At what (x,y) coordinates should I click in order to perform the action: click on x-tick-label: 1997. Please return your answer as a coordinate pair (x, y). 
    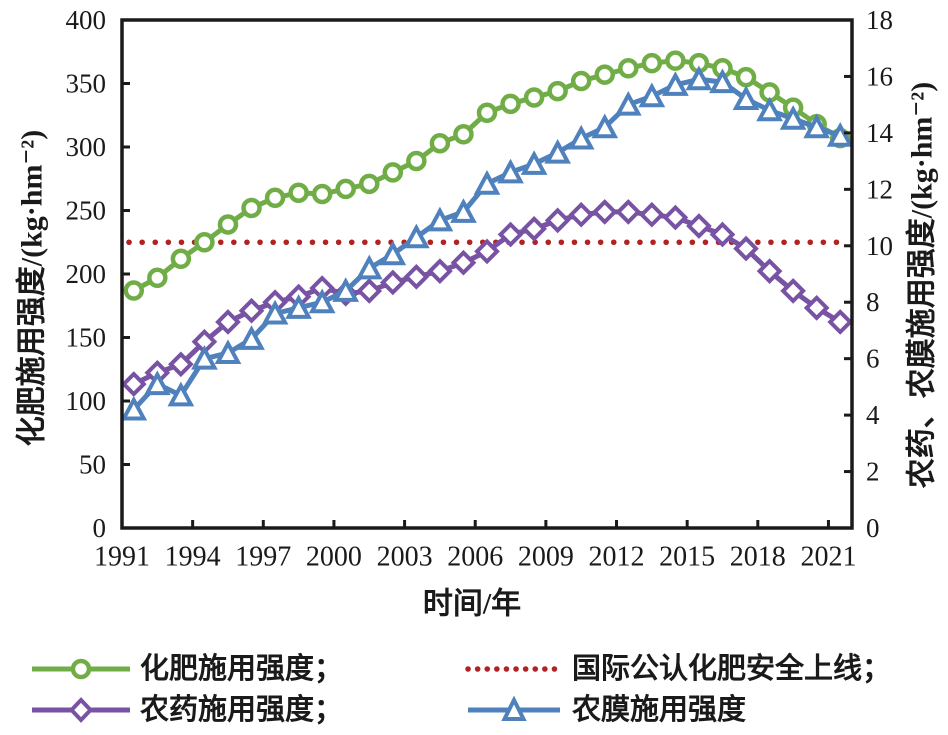
    Looking at the image, I should click on (263, 557).